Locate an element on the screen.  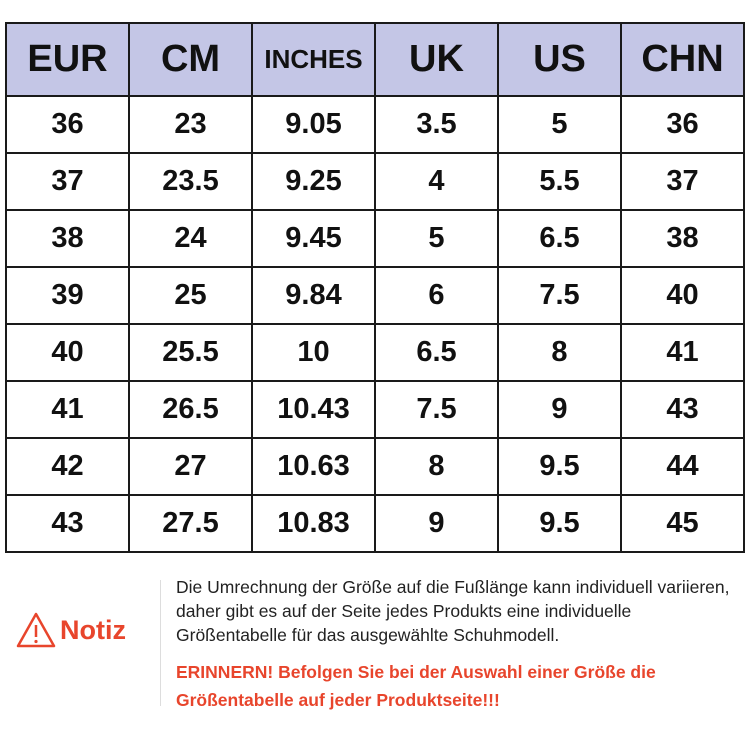
table-row: 40 25.5 10 6.5 8 41 is located at coordinates (375, 352).